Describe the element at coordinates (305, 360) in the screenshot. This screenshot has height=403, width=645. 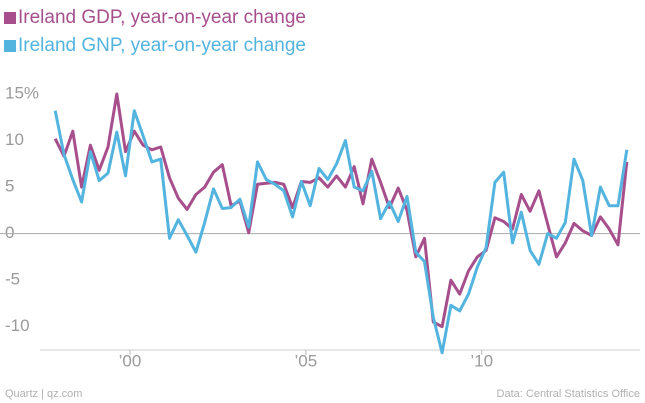
I see `x-tick-label: ’05` at that location.